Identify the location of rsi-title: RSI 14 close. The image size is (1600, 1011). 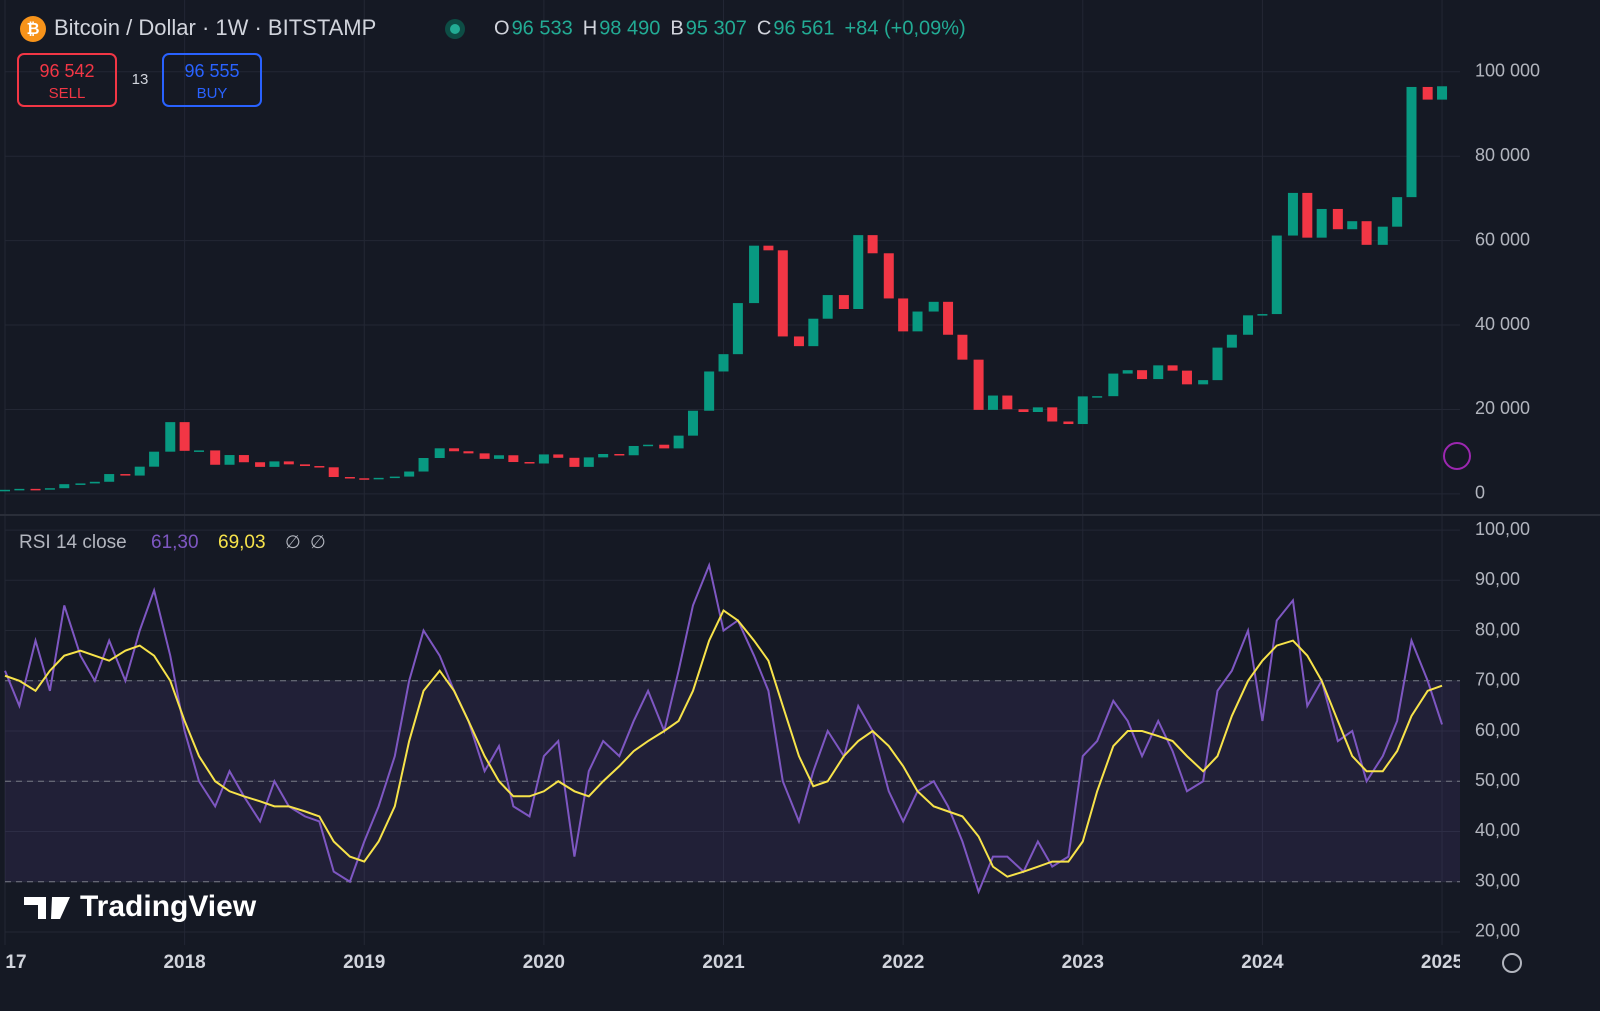
(73, 542).